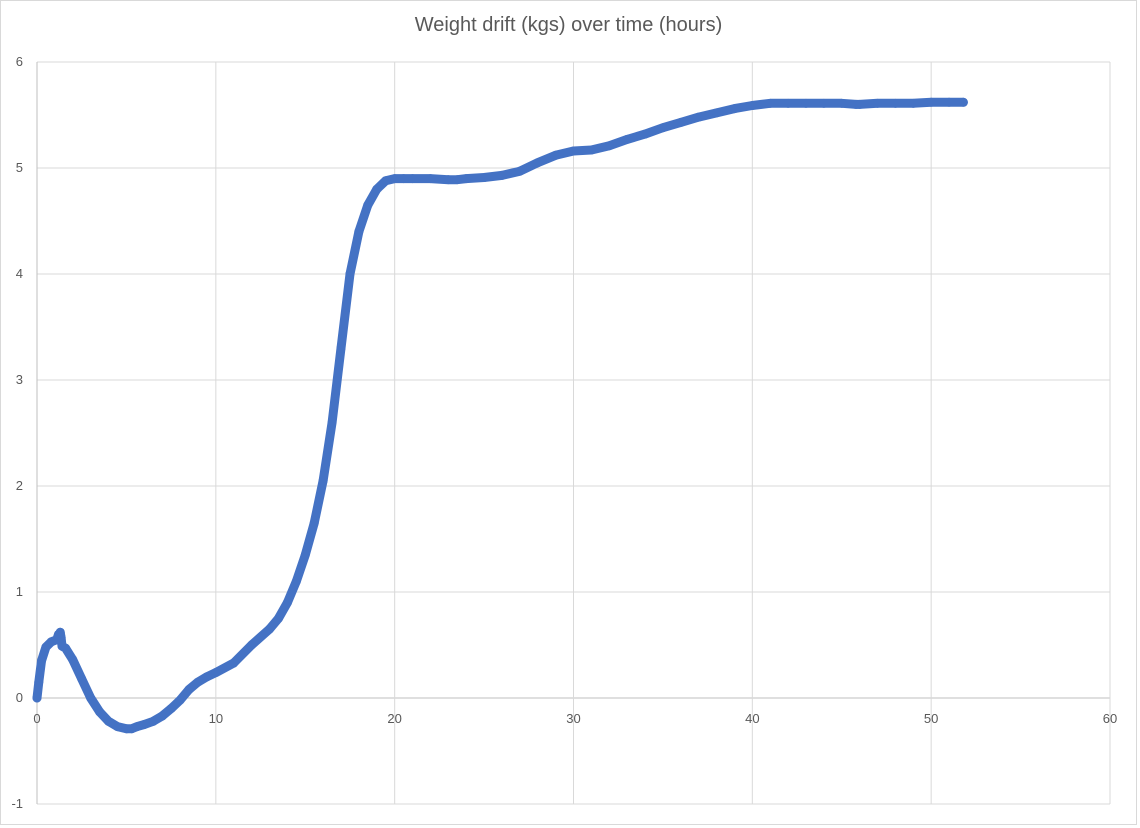 This screenshot has width=1140, height=828. Describe the element at coordinates (568, 25) in the screenshot. I see `chart-title: Weight drift (kgs) over time (hours)` at that location.